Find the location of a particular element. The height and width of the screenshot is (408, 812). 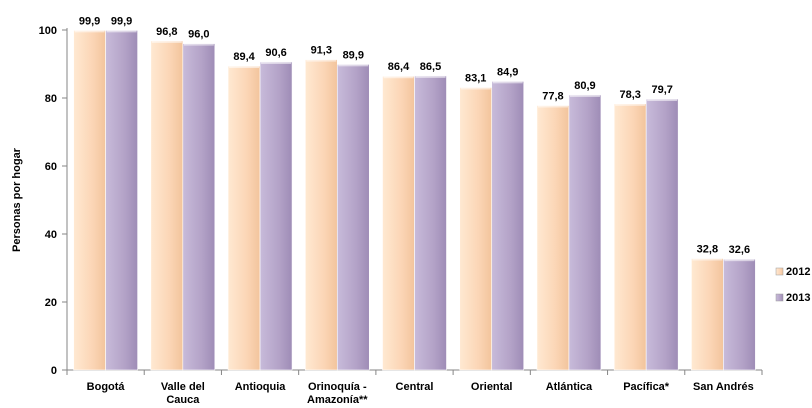

data-label-2012: 96,8 is located at coordinates (166, 32).